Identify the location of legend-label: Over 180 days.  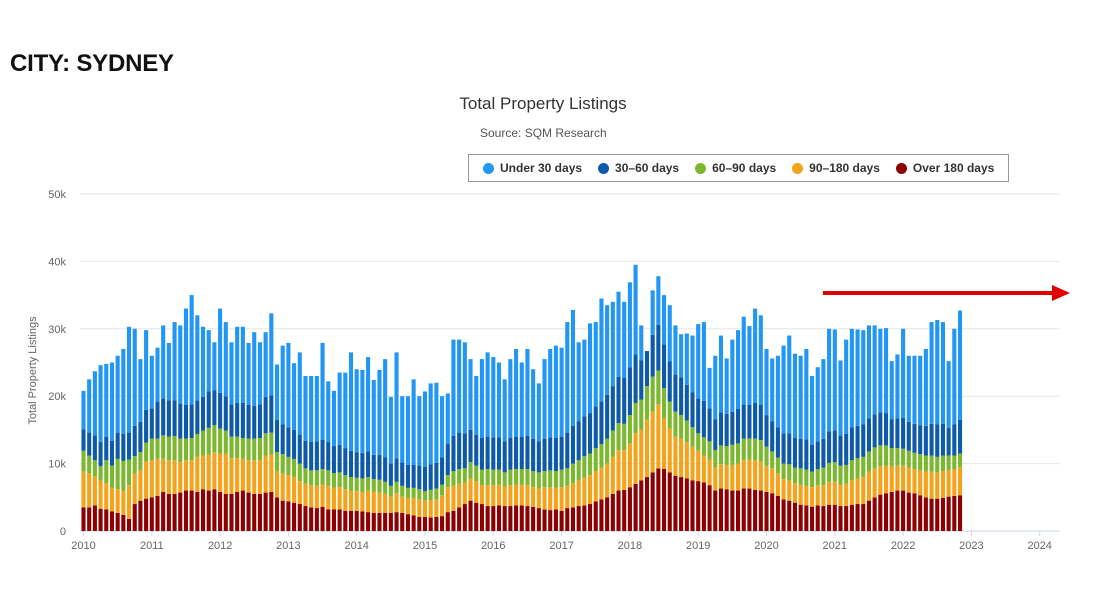
(953, 168).